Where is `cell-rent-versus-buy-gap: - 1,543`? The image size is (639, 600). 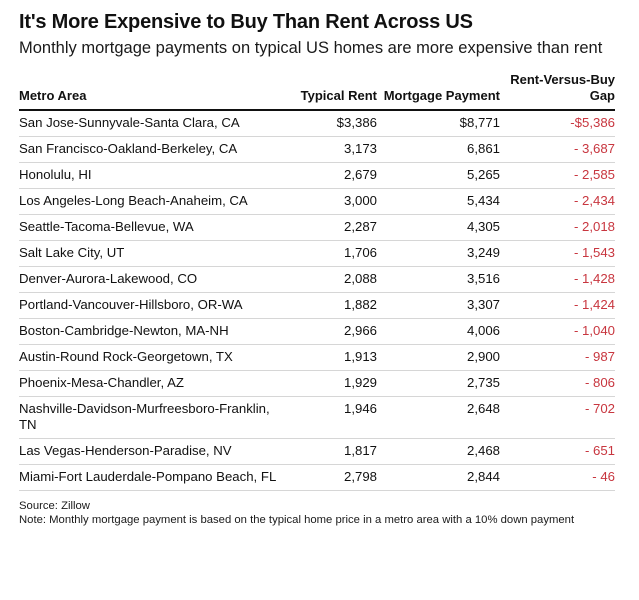
cell-rent-versus-buy-gap: - 1,543 is located at coordinates (557, 253).